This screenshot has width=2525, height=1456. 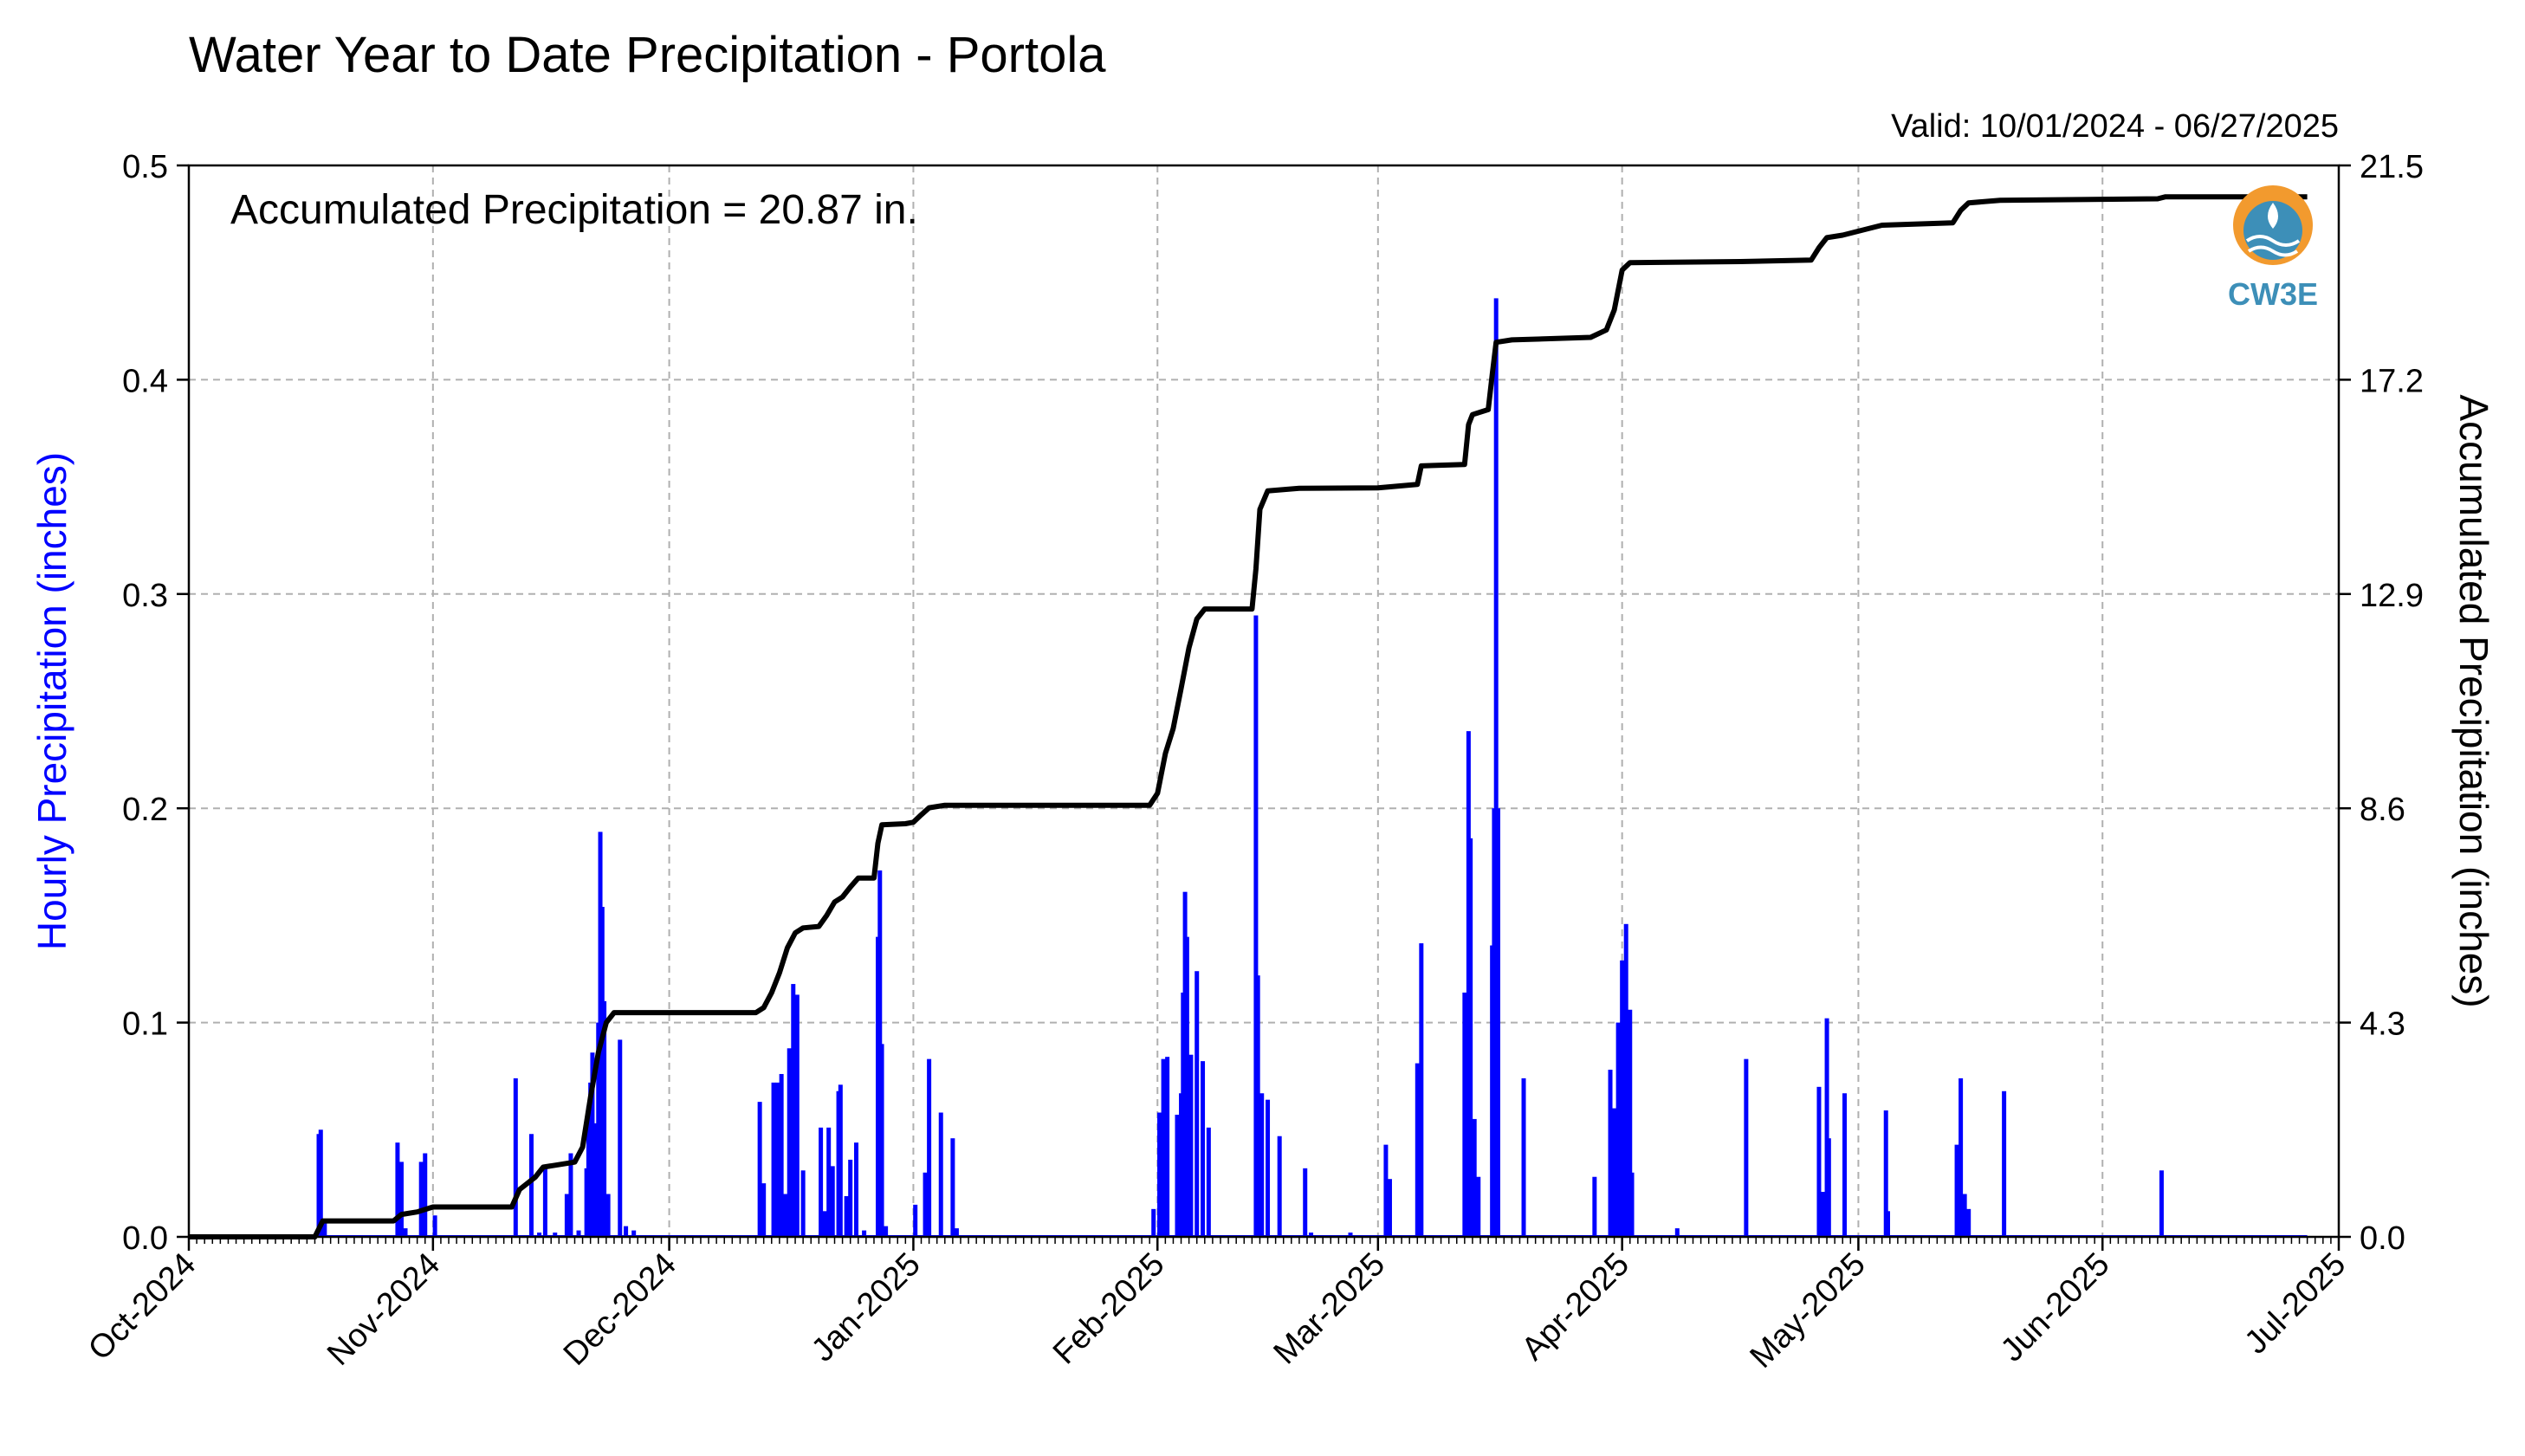 I want to click on y-tick-label-left: 0.0, so click(x=145, y=1238).